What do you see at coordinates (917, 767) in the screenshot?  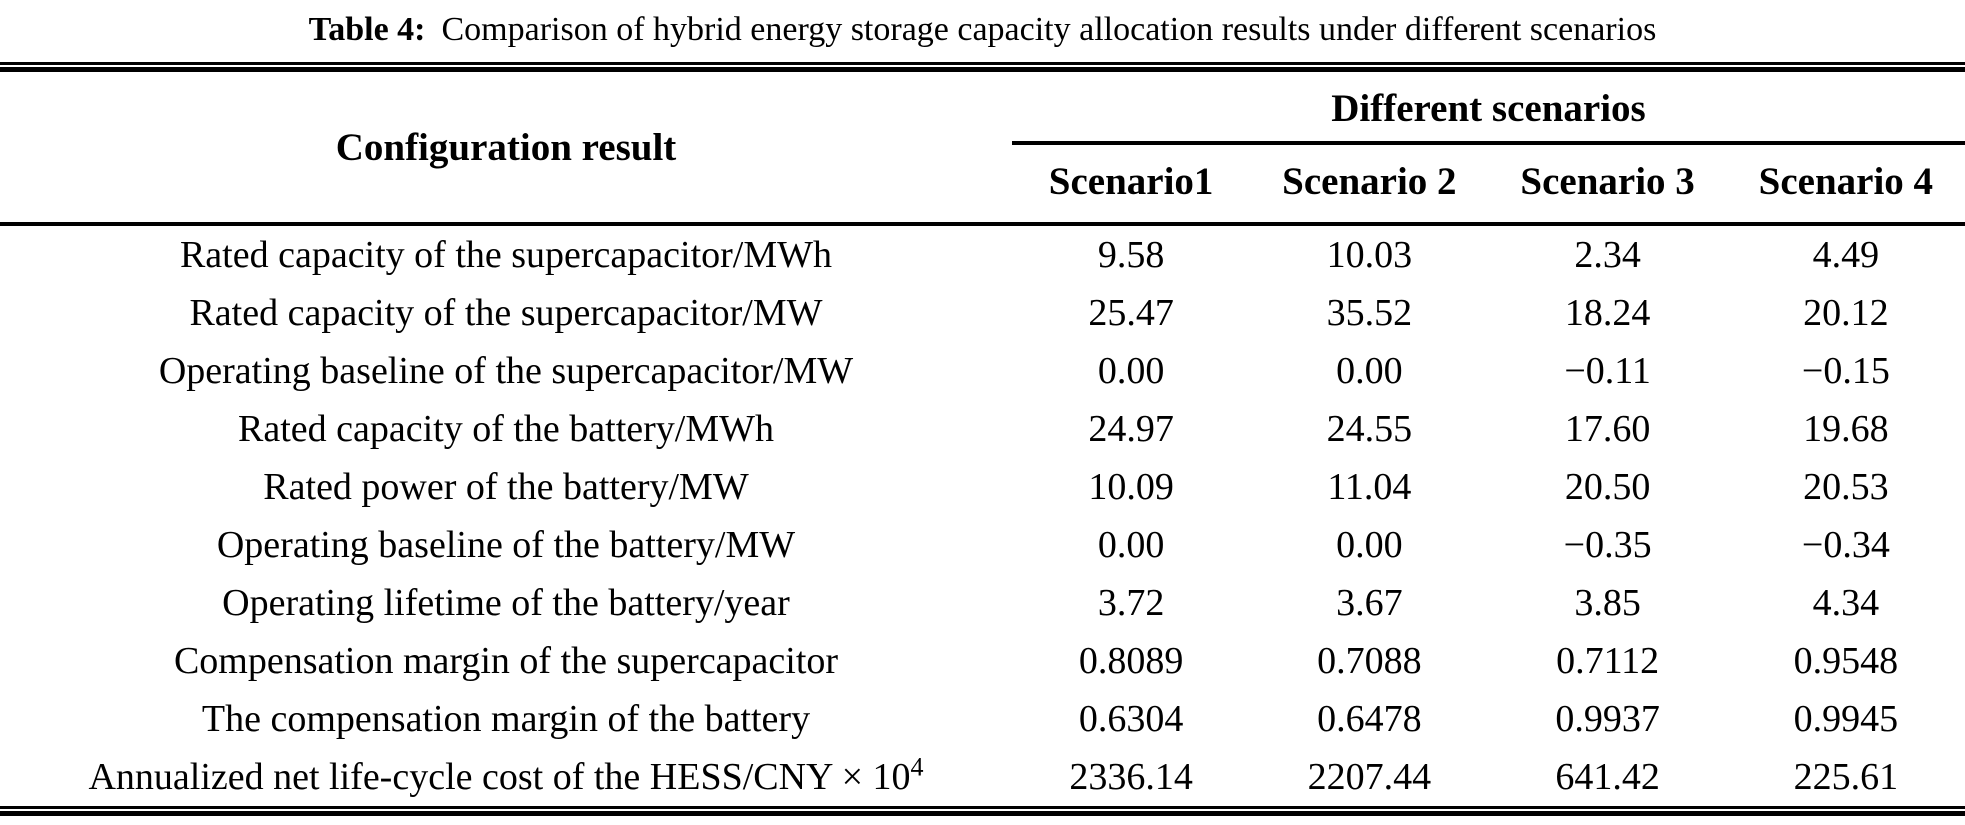 I see `exponent-superscript: 4` at bounding box center [917, 767].